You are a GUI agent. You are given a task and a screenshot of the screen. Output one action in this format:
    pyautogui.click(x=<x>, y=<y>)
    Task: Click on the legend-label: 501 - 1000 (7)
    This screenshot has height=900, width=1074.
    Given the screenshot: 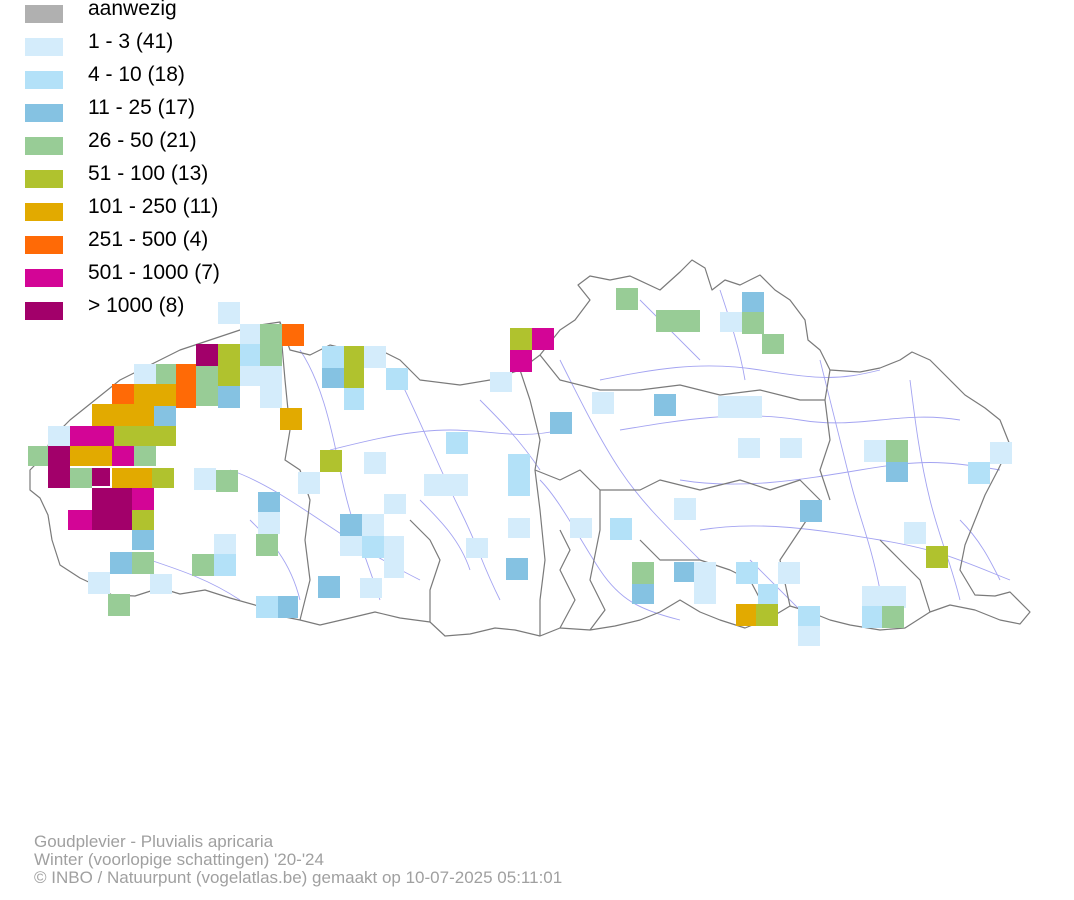 What is the action you would take?
    pyautogui.click(x=154, y=272)
    